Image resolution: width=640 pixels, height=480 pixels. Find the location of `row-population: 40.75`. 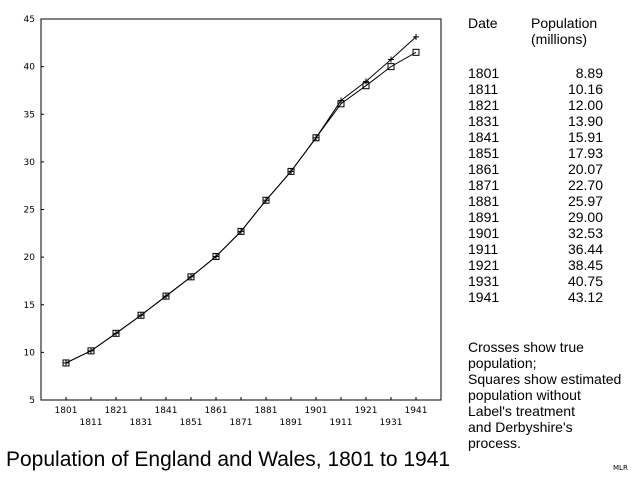

row-population: 40.75 is located at coordinates (585, 281).